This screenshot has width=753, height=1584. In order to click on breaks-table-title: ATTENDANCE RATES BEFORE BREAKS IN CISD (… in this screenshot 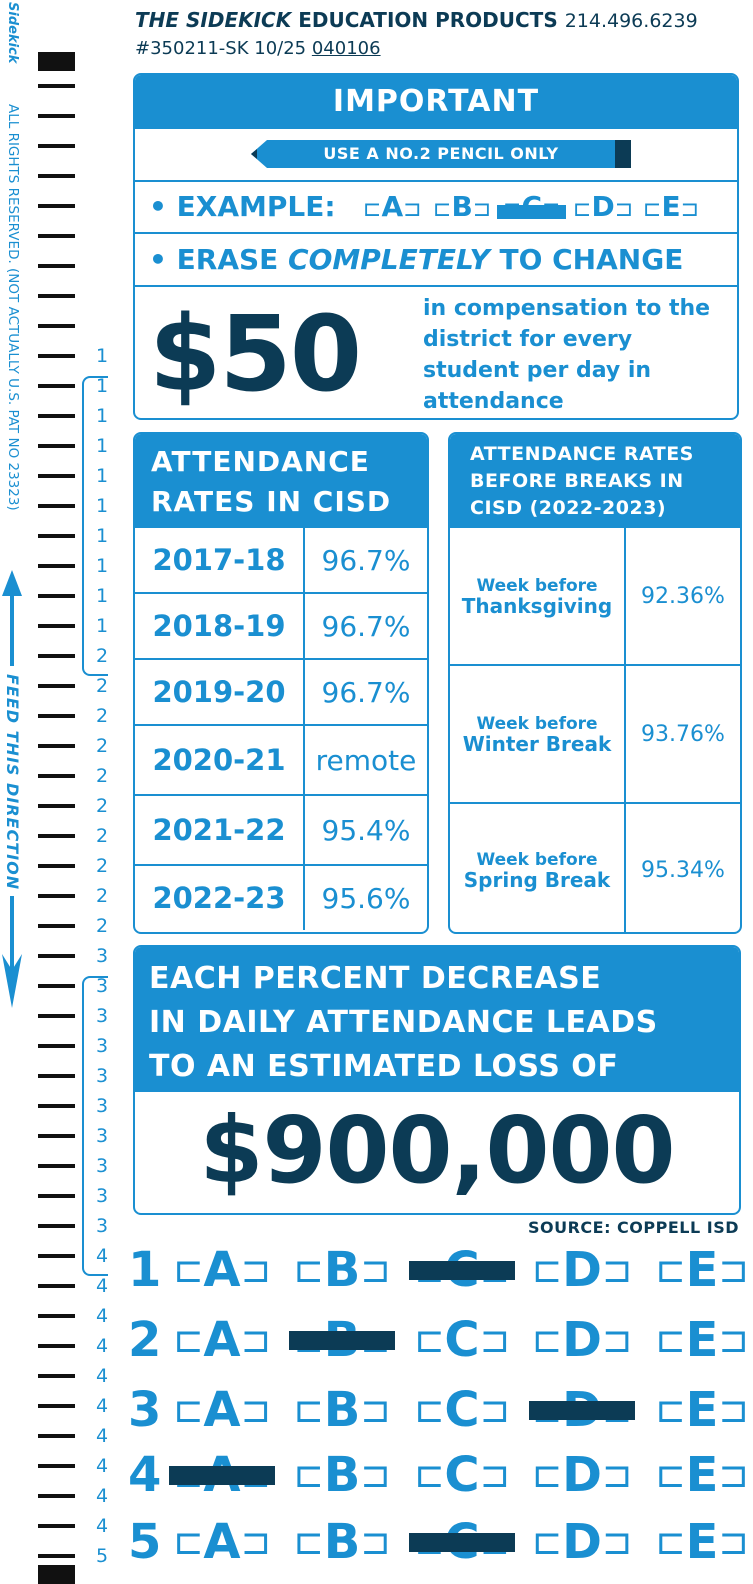, I will do `click(595, 480)`.